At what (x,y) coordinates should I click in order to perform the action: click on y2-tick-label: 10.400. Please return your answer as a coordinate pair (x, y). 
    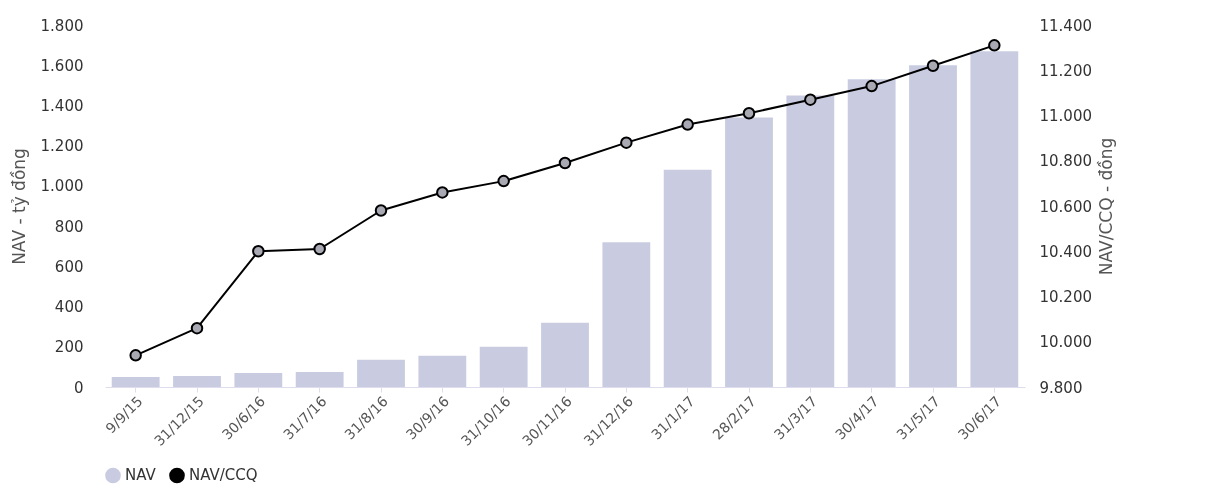
    Looking at the image, I should click on (1065, 251).